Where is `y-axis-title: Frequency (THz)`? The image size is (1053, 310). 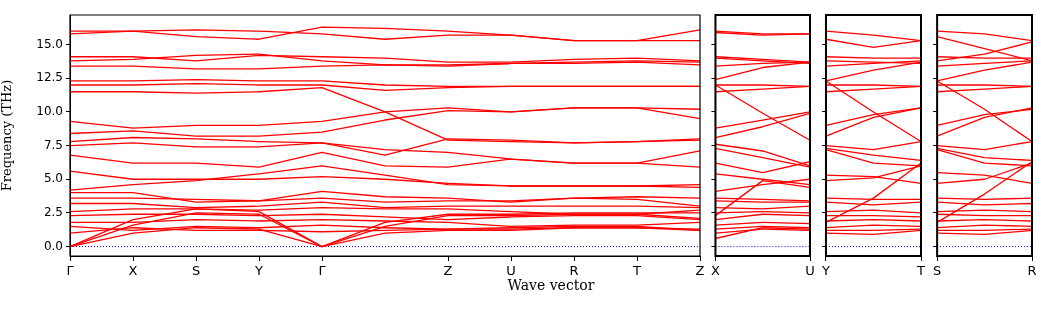
y-axis-title: Frequency (THz) is located at coordinates (7, 135).